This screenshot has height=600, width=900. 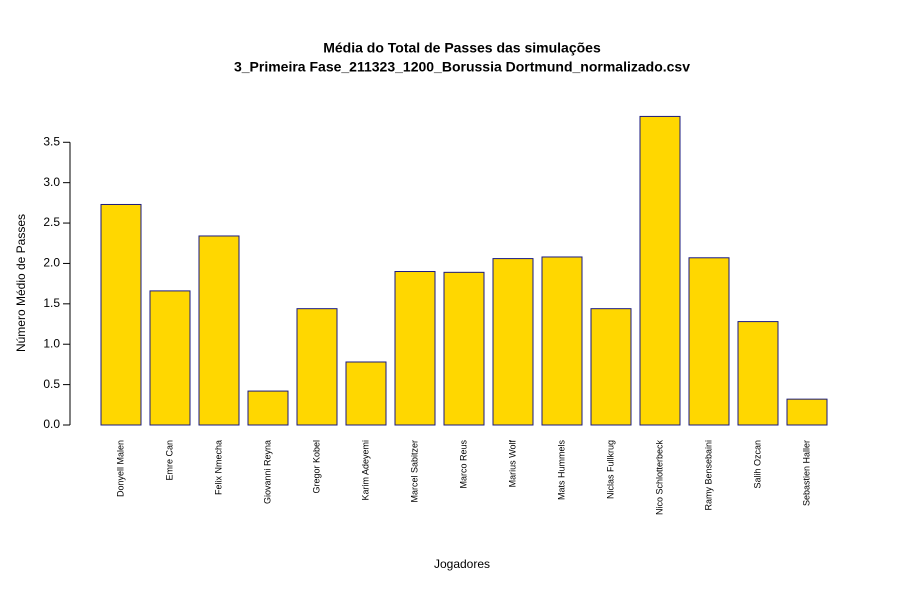 What do you see at coordinates (414, 471) in the screenshot?
I see `x-tick-label: Marcel Sabitzer` at bounding box center [414, 471].